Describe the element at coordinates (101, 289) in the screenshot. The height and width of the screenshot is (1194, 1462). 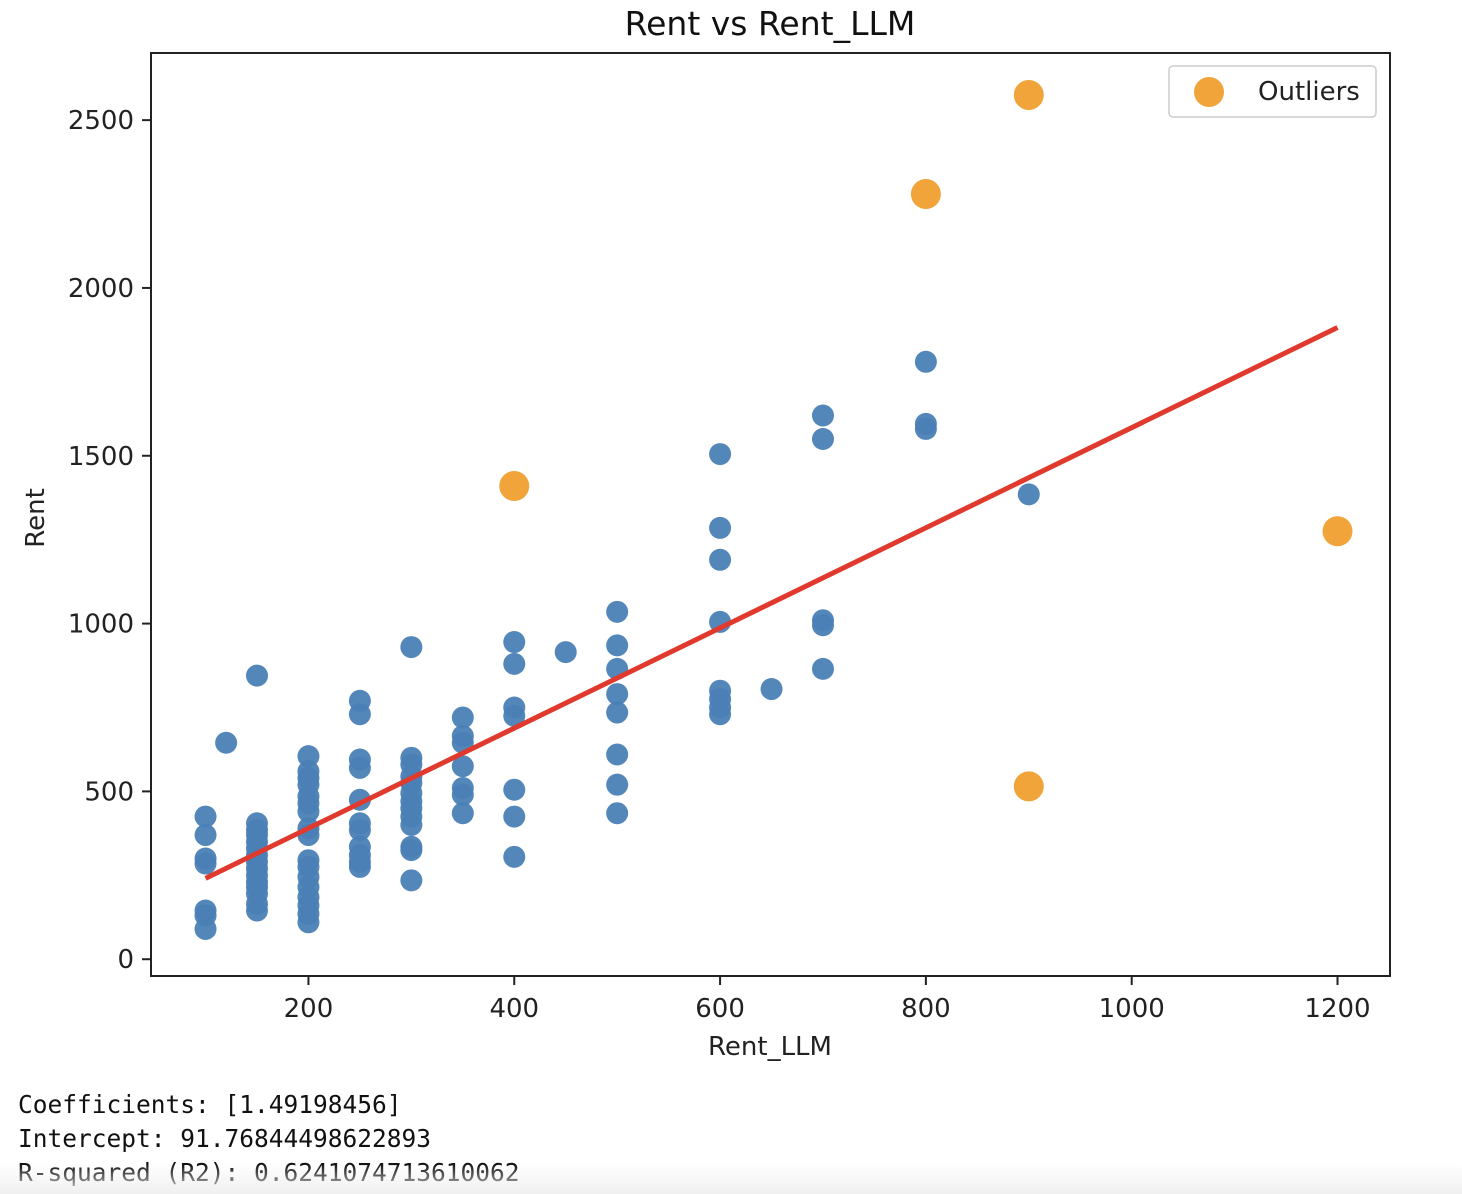
I see `y-tick-label-2000: 2000` at that location.